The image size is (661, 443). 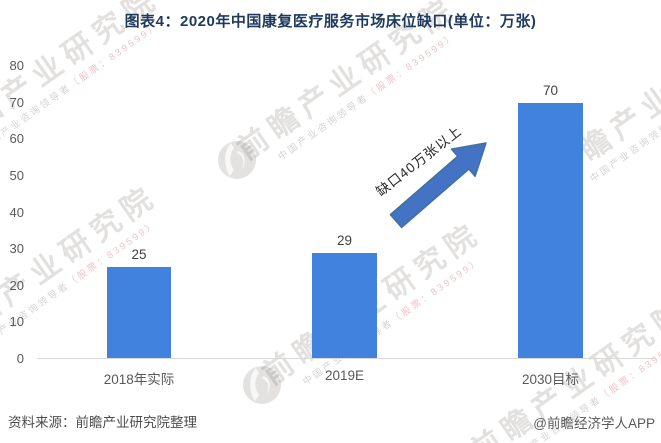 What do you see at coordinates (16, 249) in the screenshot?
I see `y-tick-label: 30` at bounding box center [16, 249].